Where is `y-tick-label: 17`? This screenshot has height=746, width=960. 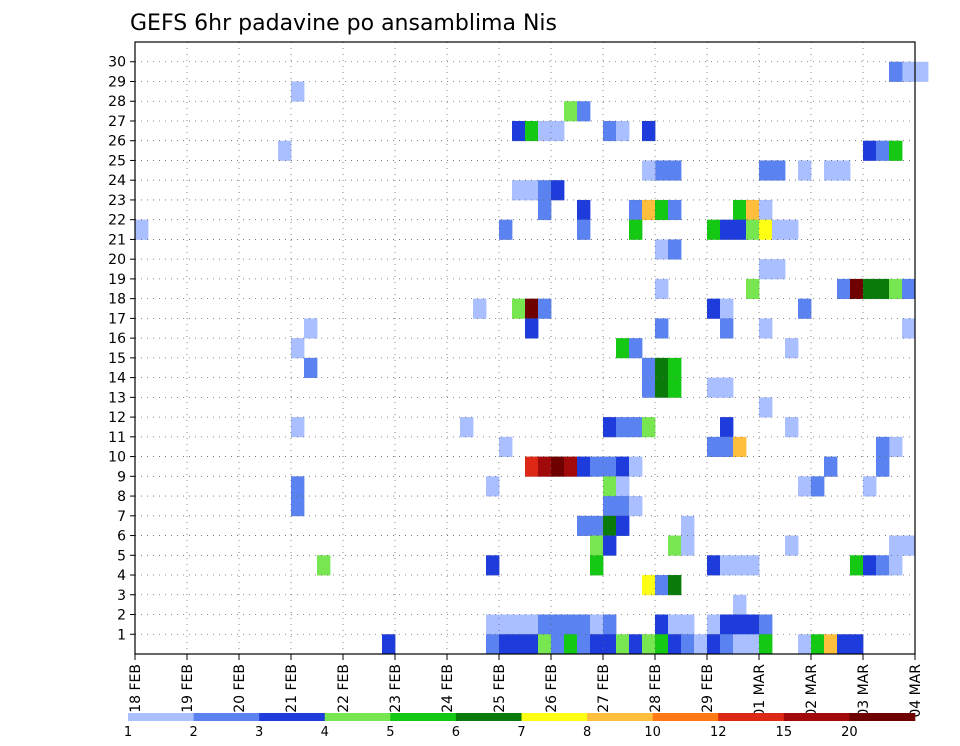
y-tick-label: 17 is located at coordinates (117, 319).